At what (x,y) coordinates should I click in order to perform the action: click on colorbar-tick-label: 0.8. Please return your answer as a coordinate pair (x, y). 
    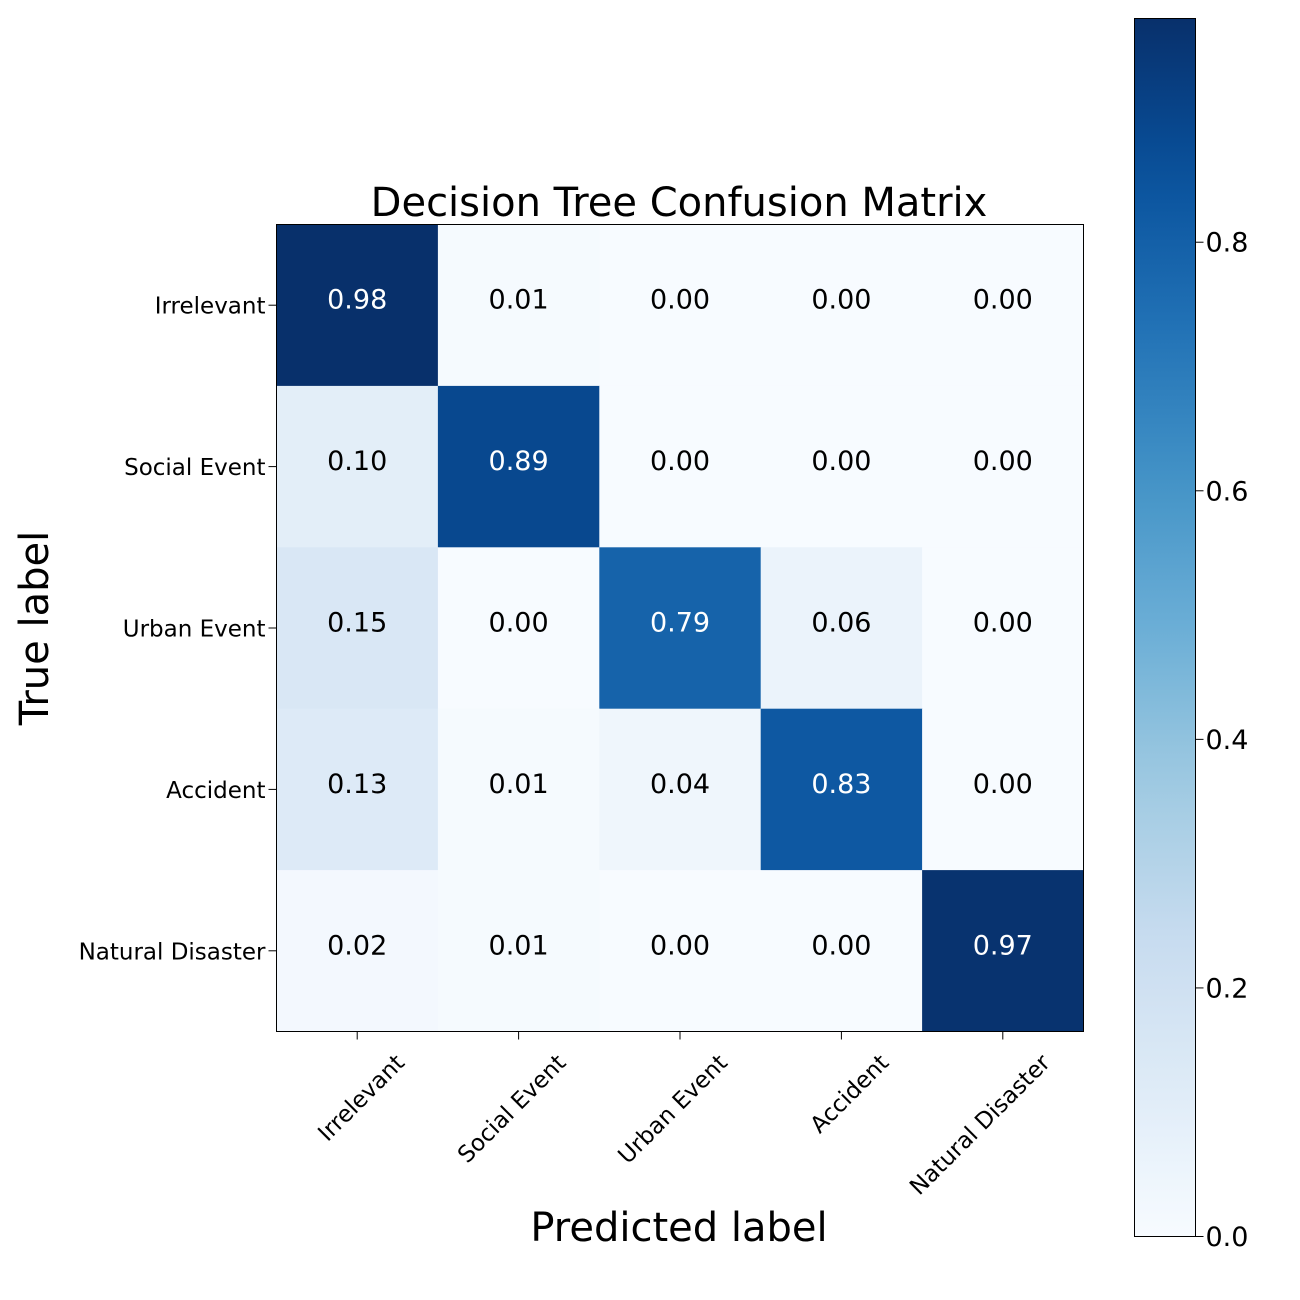
    Looking at the image, I should click on (1227, 243).